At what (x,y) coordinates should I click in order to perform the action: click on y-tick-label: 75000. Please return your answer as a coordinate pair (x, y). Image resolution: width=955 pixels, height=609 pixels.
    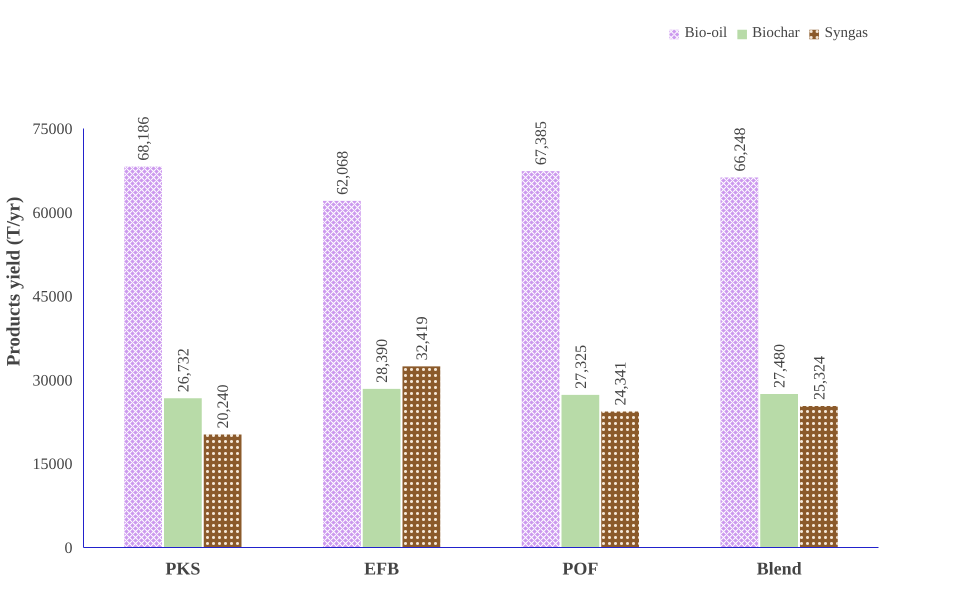
    Looking at the image, I should click on (52, 129).